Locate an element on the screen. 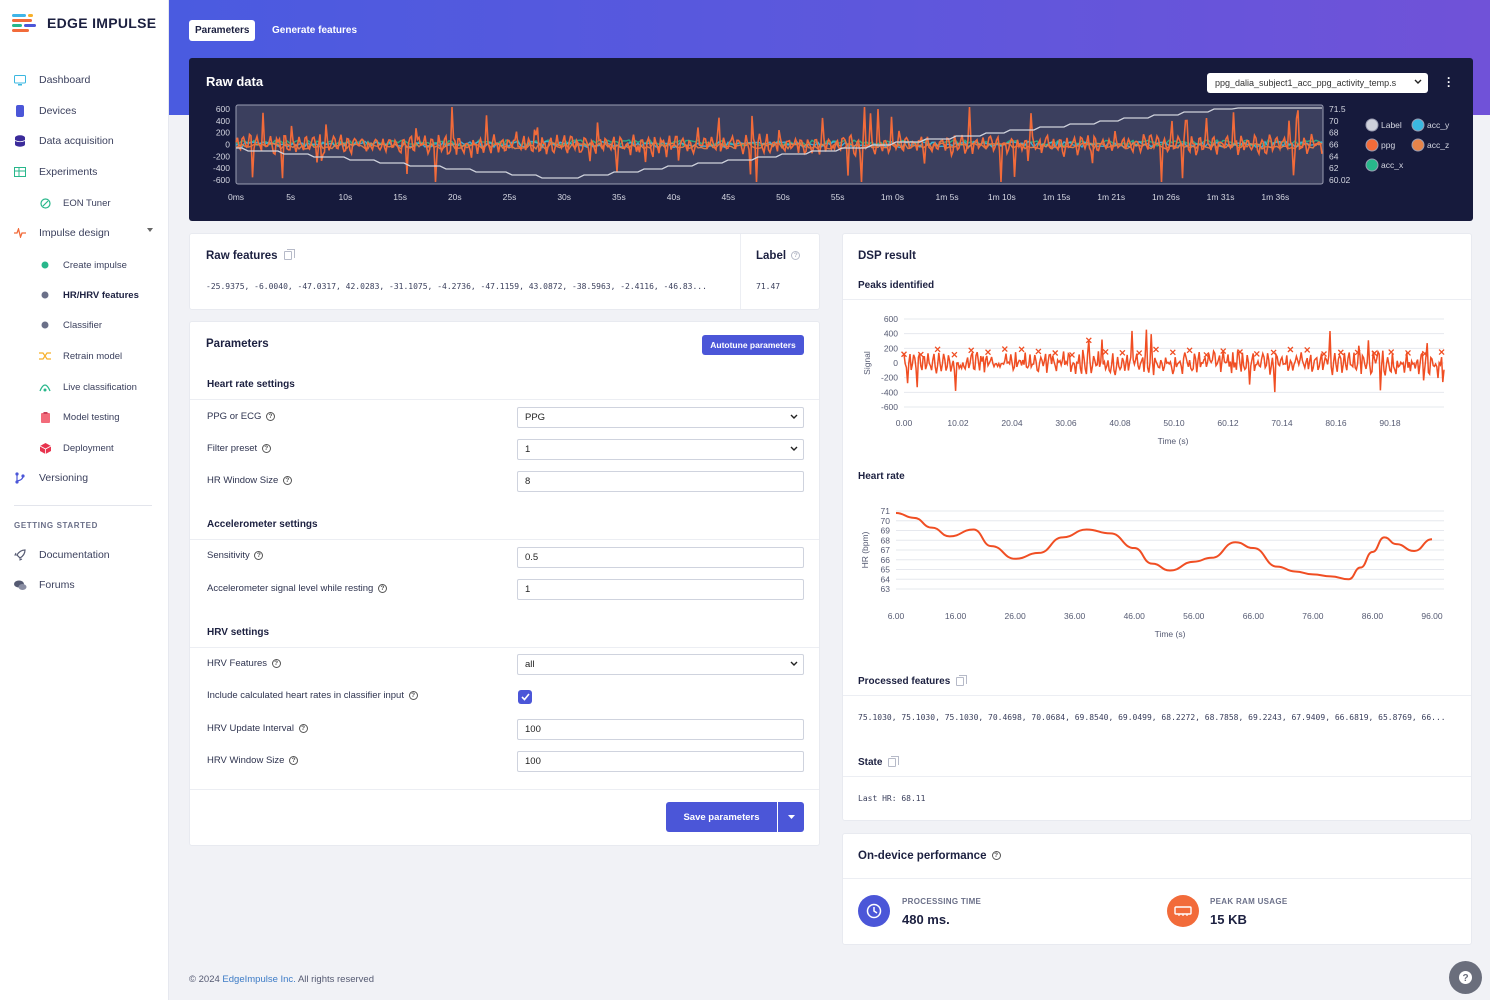  dsp-result-title: DSP result is located at coordinates (887, 256).